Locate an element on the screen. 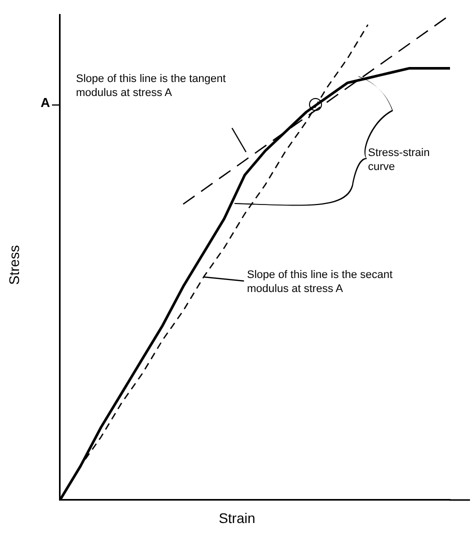 This screenshot has width=474, height=535. annotation: Stress-strain curve is located at coordinates (399, 160).